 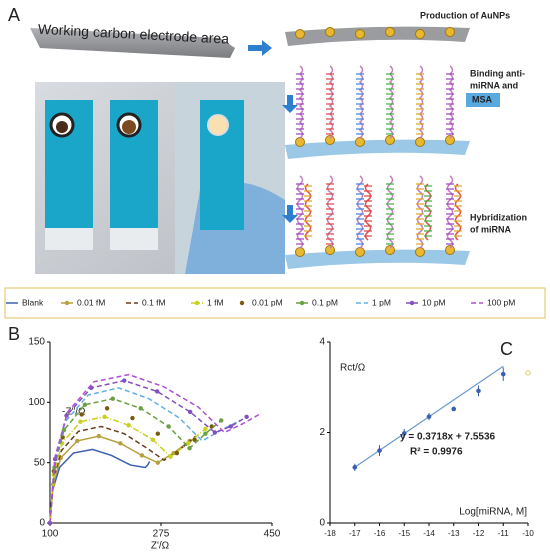 What do you see at coordinates (272, 534) in the screenshot?
I see `x-tick-label: 450` at bounding box center [272, 534].